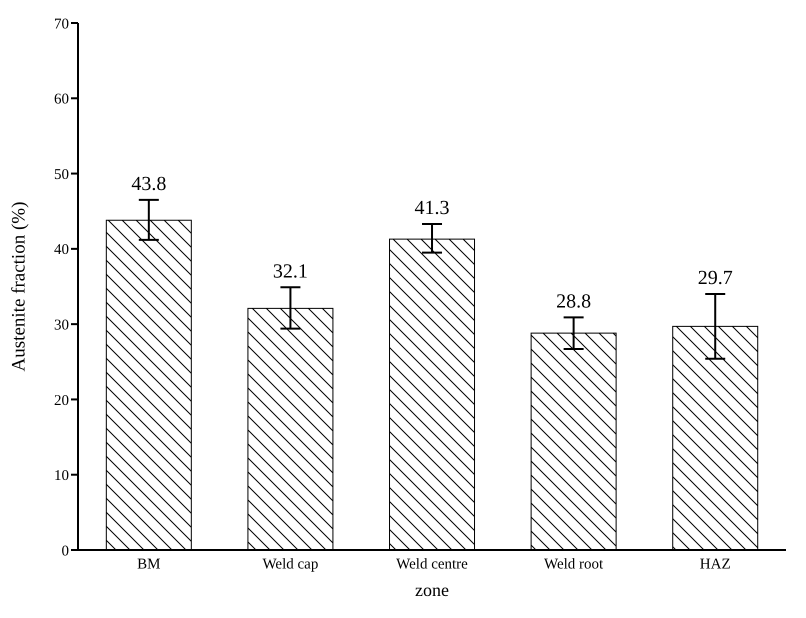  Describe the element at coordinates (61, 174) in the screenshot. I see `y-tick-label: 50` at that location.